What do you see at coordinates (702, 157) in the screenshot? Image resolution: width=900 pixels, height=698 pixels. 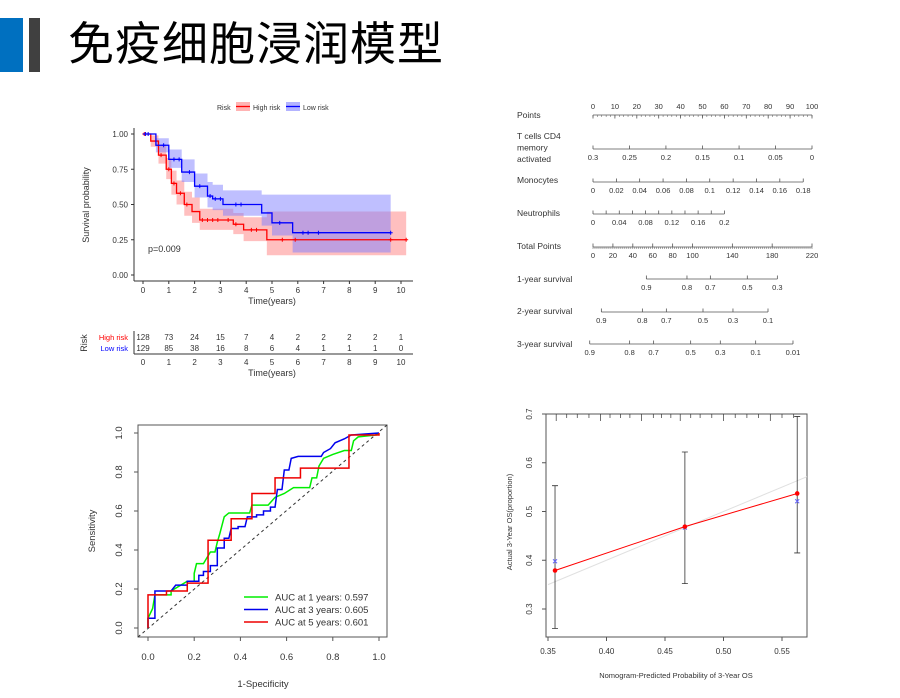 I see `nomogram-tick-label: 0.15` at bounding box center [702, 157].